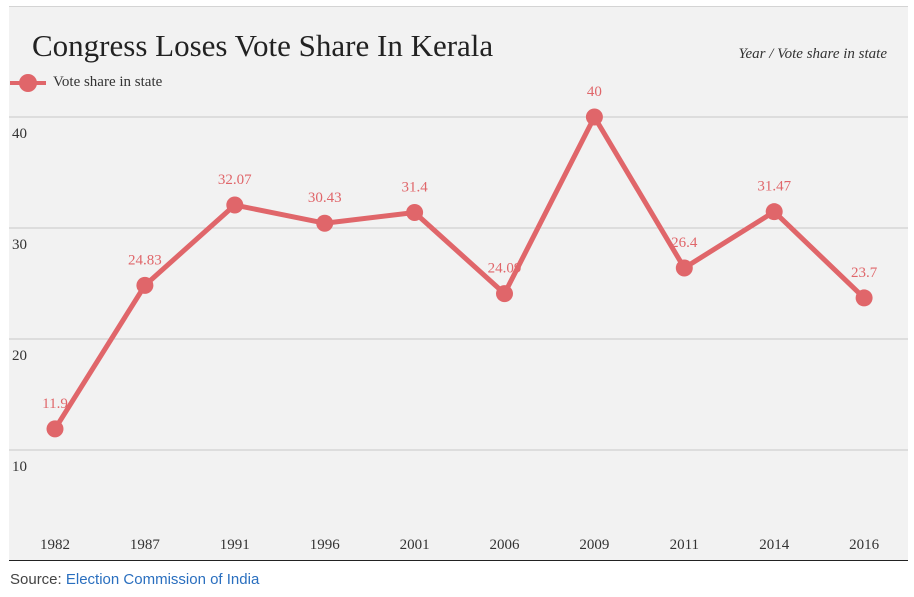 Image resolution: width=914 pixels, height=597 pixels. I want to click on data-label: 31.47, so click(774, 187).